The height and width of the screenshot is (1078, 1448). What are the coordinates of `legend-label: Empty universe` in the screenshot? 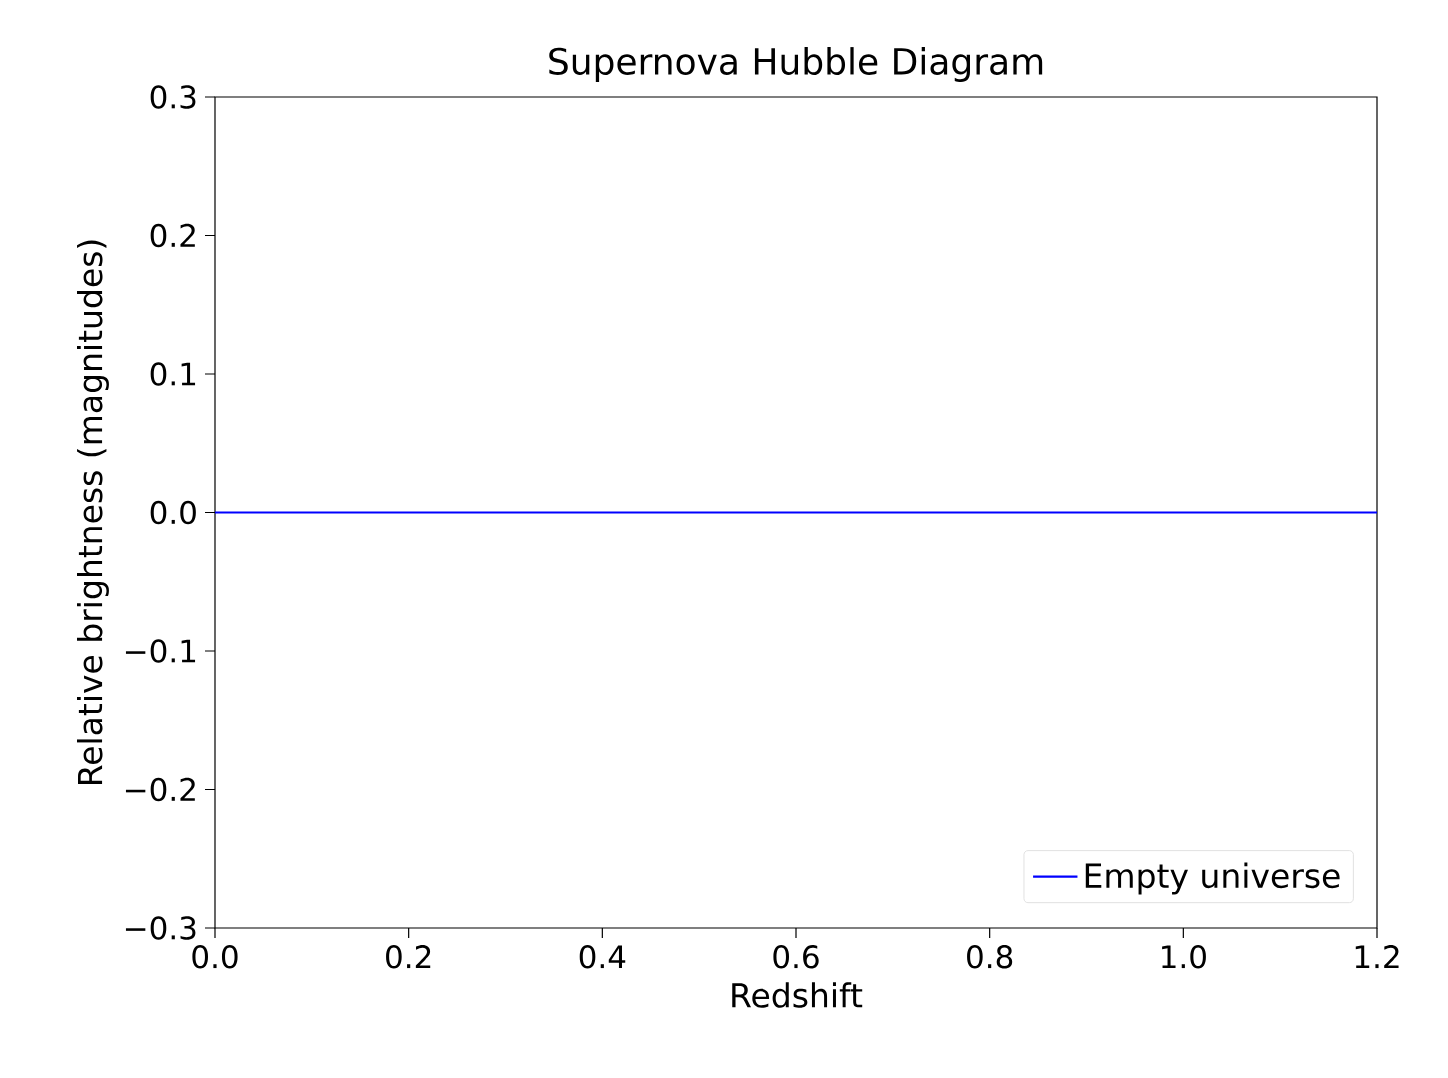 It's located at (1212, 878).